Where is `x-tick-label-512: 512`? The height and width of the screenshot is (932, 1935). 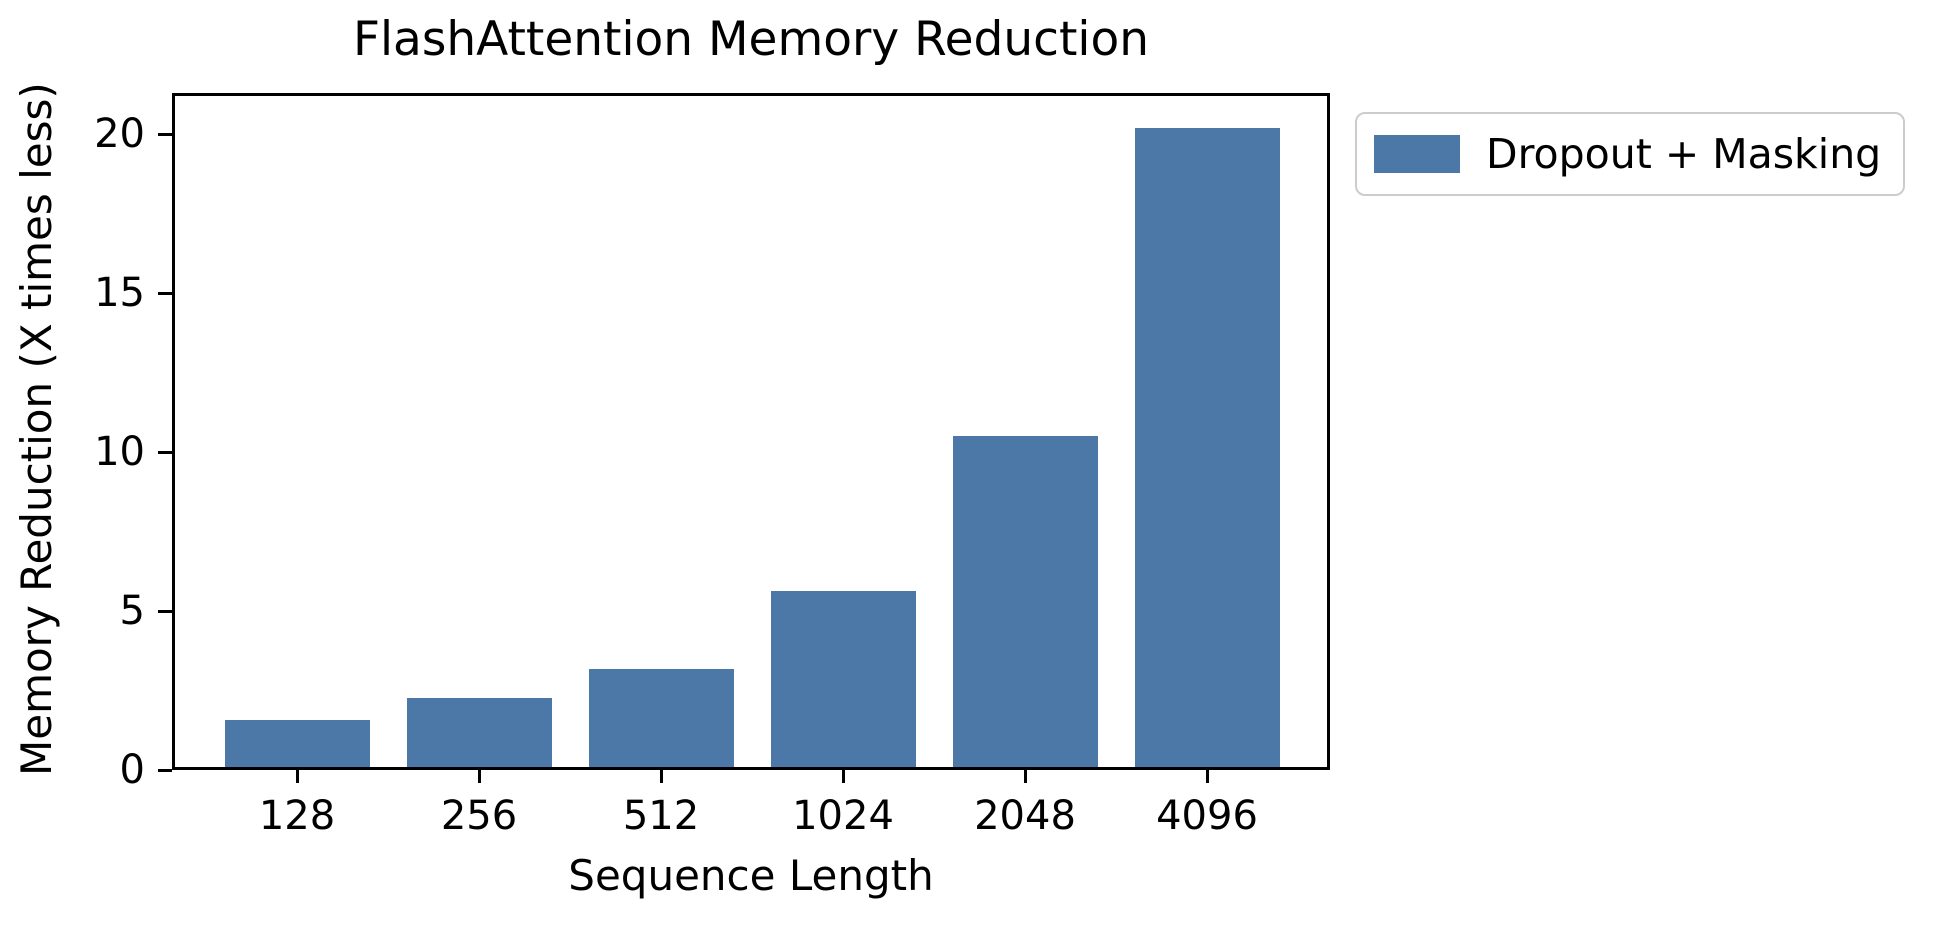
x-tick-label-512: 512 is located at coordinates (661, 816).